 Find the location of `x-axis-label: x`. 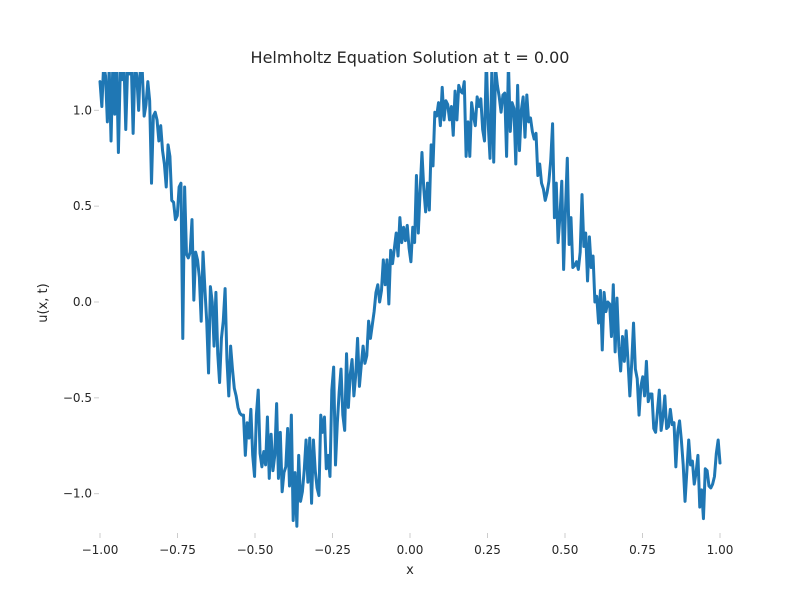

x-axis-label: x is located at coordinates (410, 570).